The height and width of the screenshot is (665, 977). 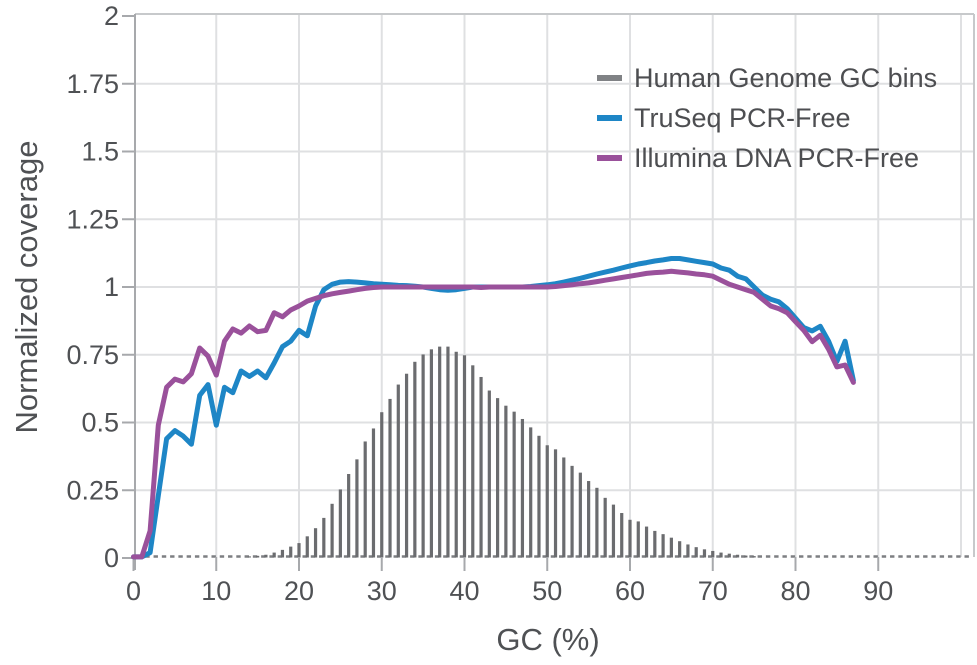 What do you see at coordinates (92, 490) in the screenshot?
I see `y-tick-label: 0.25` at bounding box center [92, 490].